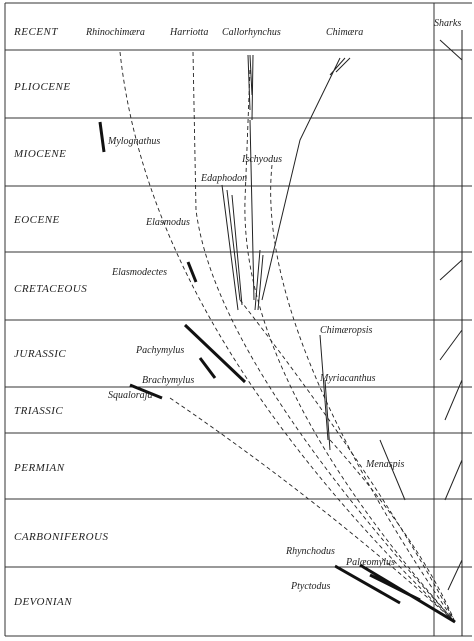 The height and width of the screenshot is (641, 474). I want to click on taxon-label: Chimæropsis, so click(346, 330).